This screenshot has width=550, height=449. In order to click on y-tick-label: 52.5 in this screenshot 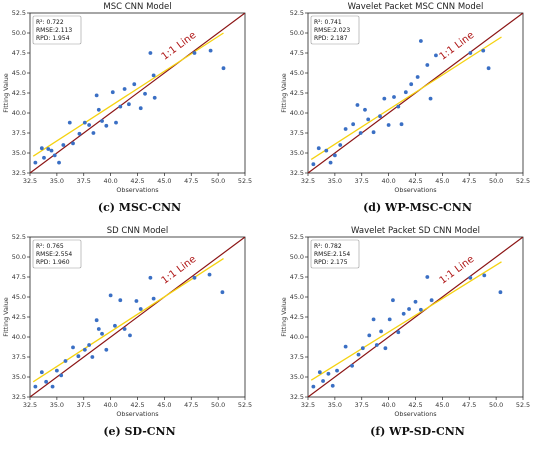, I will do `click(297, 13)`.